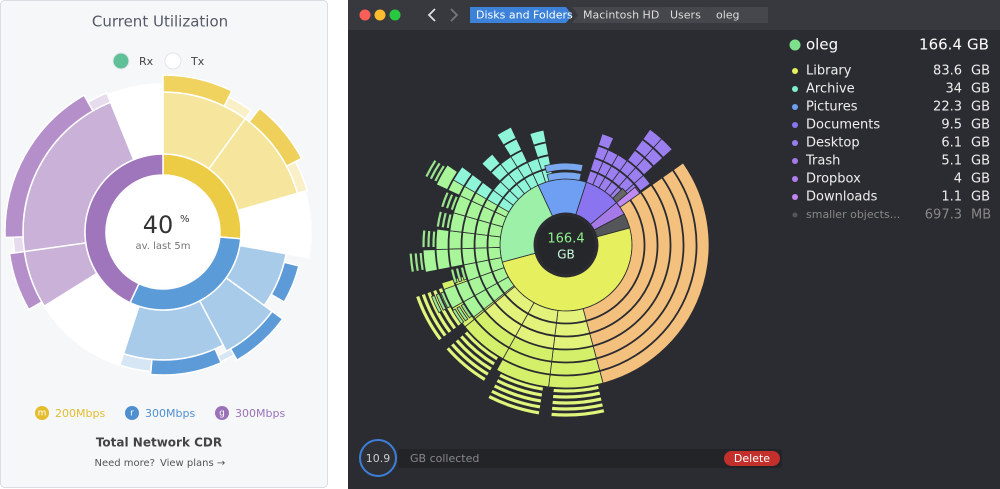 The width and height of the screenshot is (1000, 489). I want to click on breadcrumb, so click(619, 15).